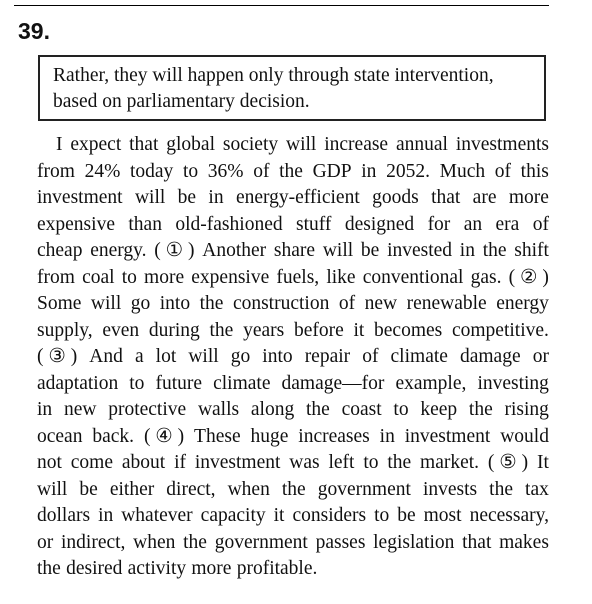  Describe the element at coordinates (180, 462) in the screenshot. I see `passage-word: if` at that location.